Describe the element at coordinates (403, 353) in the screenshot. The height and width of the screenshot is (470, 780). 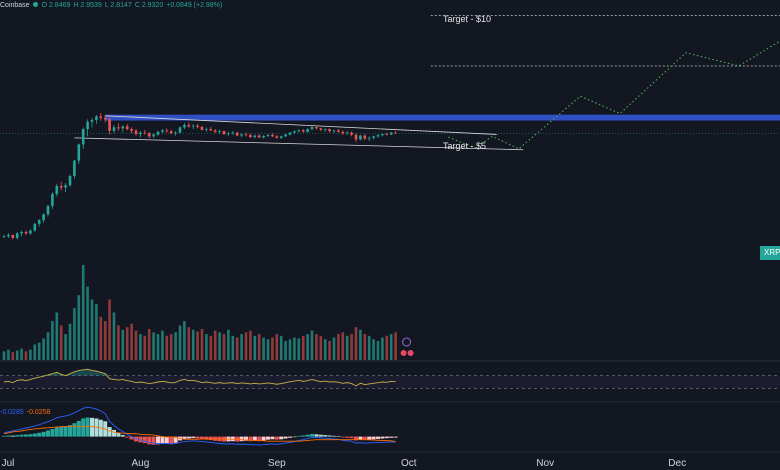
I see `flag-marker-icon` at that location.